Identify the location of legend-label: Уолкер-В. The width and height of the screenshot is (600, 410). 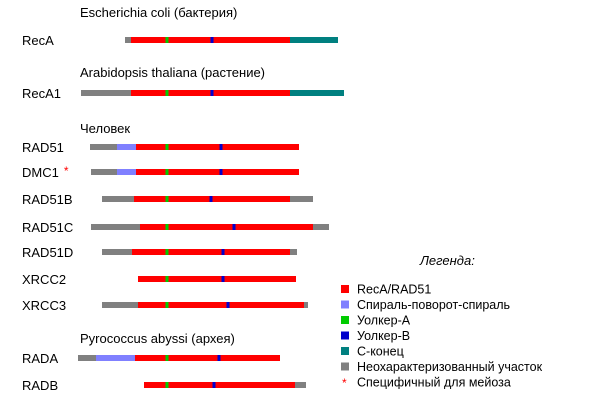
(383, 336).